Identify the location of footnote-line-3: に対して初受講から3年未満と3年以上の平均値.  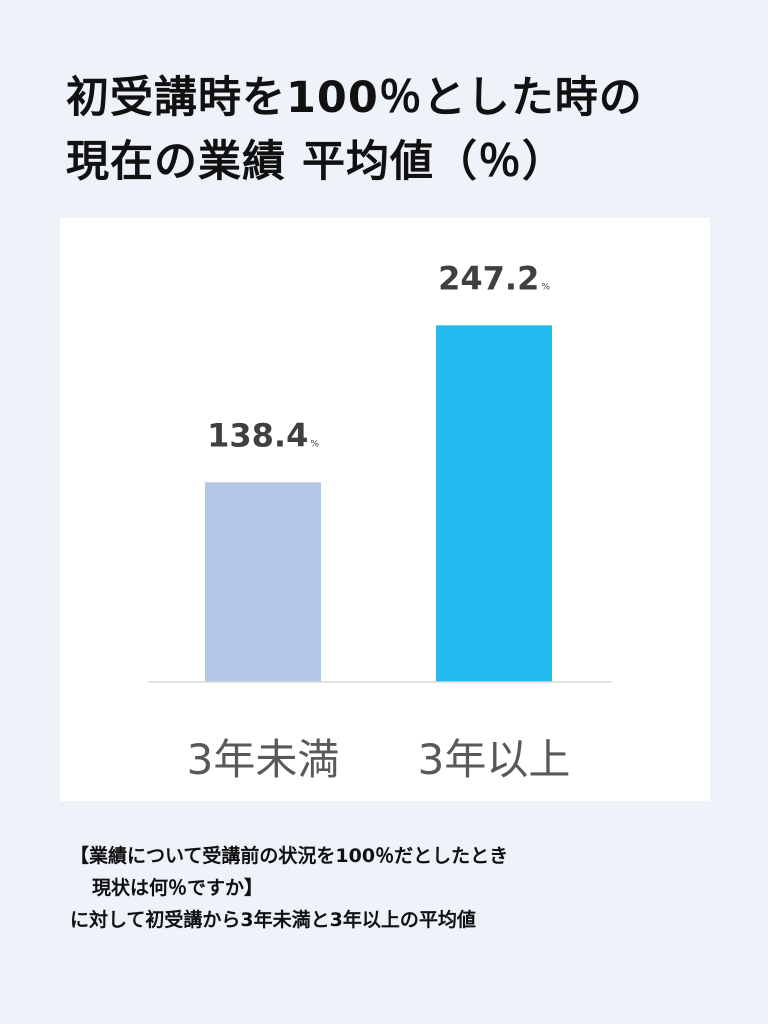
(273, 920).